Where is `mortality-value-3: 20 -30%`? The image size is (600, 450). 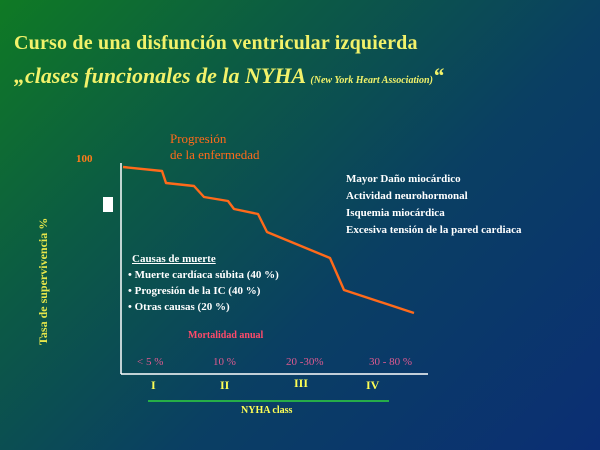 mortality-value-3: 20 -30% is located at coordinates (305, 362).